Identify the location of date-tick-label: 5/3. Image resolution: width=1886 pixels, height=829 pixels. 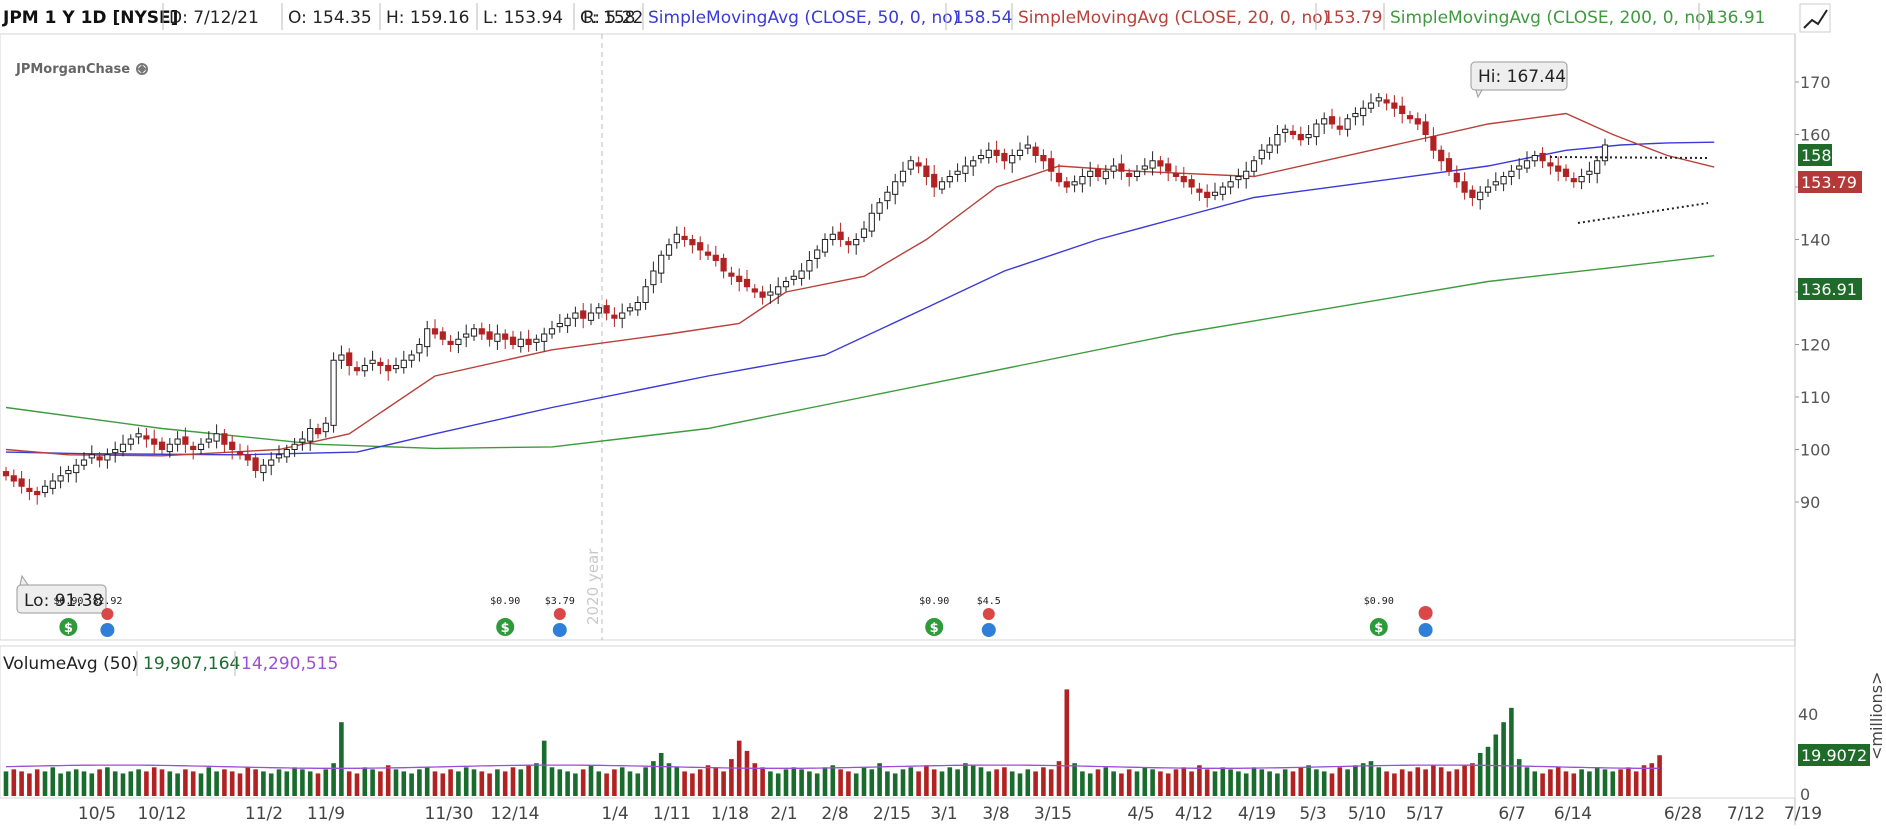
(1312, 814).